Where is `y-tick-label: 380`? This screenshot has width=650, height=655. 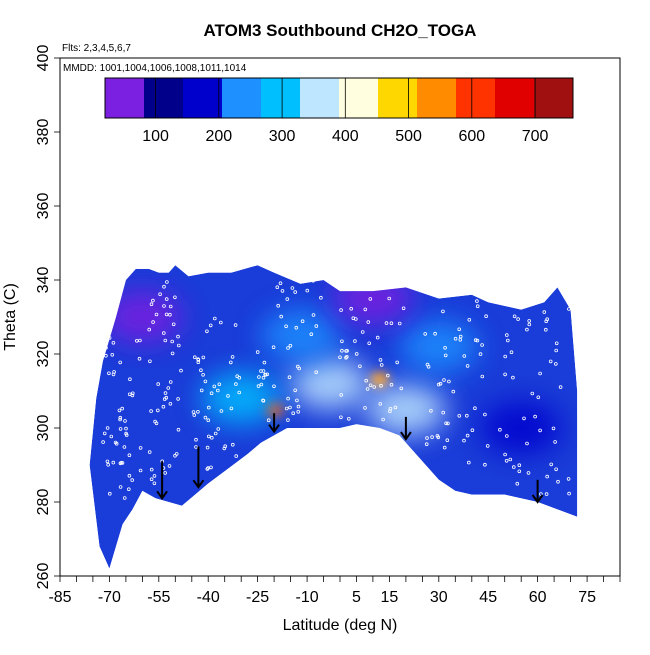
y-tick-label: 380 is located at coordinates (43, 132).